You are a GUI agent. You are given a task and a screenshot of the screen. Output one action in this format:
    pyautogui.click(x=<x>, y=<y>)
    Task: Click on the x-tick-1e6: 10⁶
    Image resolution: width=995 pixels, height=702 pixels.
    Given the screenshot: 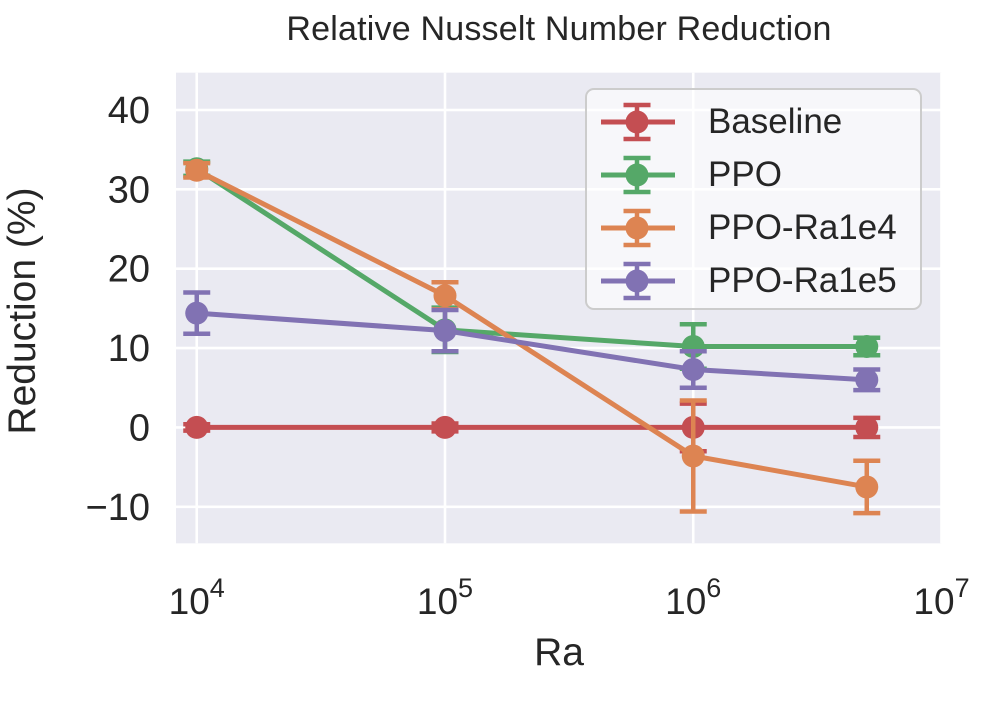 What is the action you would take?
    pyautogui.click(x=693, y=597)
    